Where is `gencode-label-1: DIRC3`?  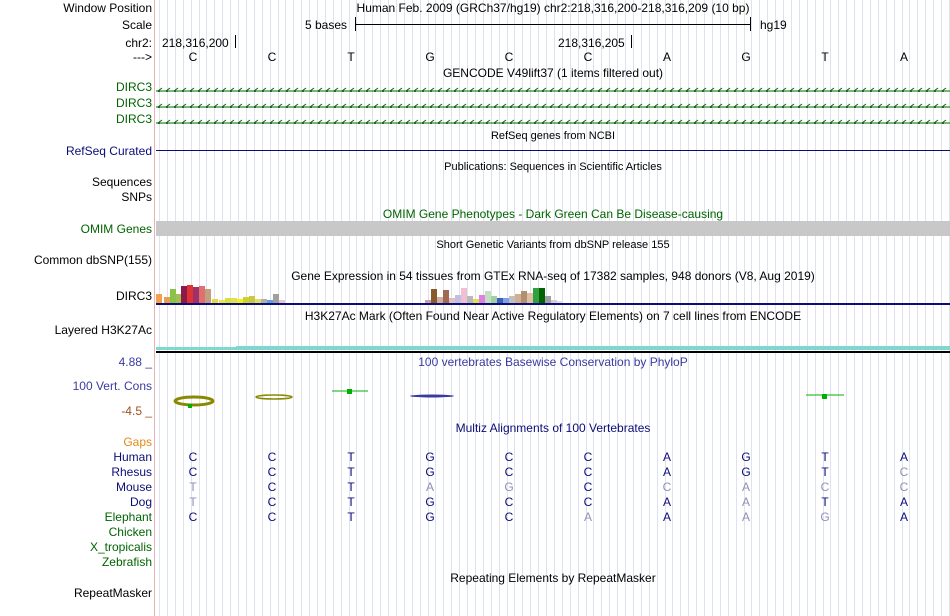
gencode-label-1: DIRC3 is located at coordinates (133, 87).